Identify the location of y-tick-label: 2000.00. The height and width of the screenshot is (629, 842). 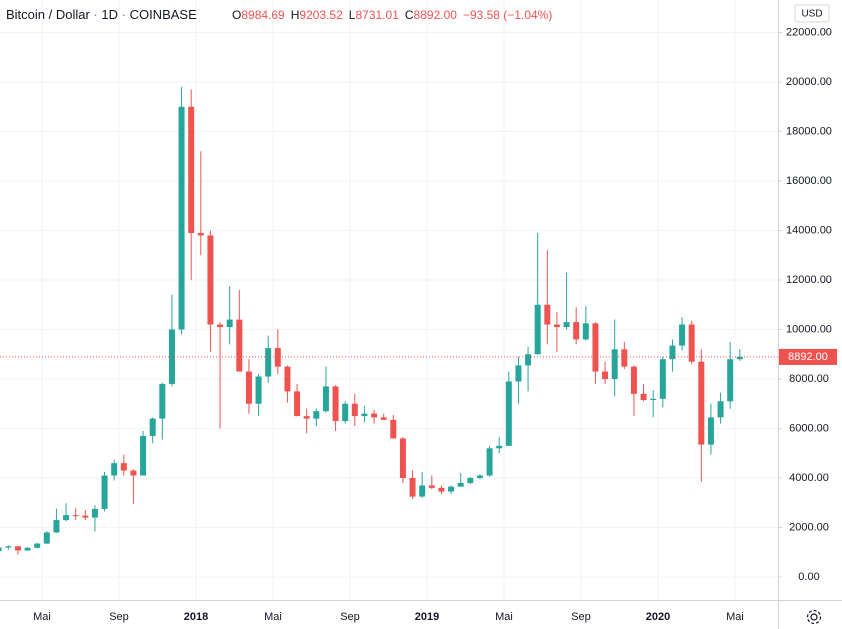
(809, 527).